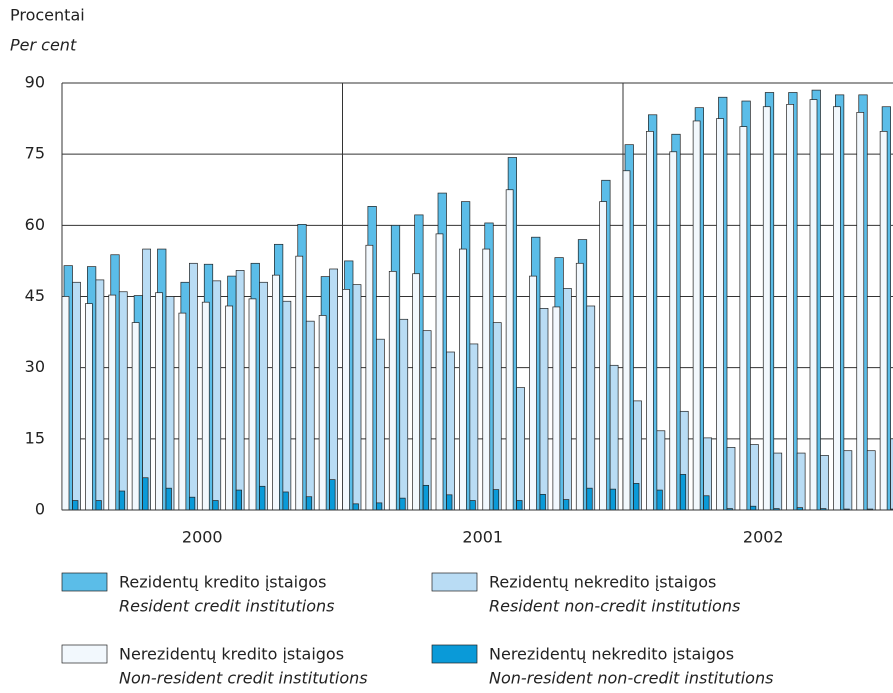 The height and width of the screenshot is (693, 893). What do you see at coordinates (40, 509) in the screenshot?
I see `y-tick-label: 0` at bounding box center [40, 509].